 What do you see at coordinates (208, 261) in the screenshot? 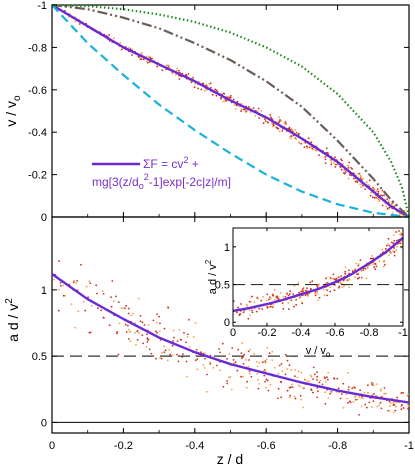
I see `inset-ylabel-sup: 2` at bounding box center [208, 261].